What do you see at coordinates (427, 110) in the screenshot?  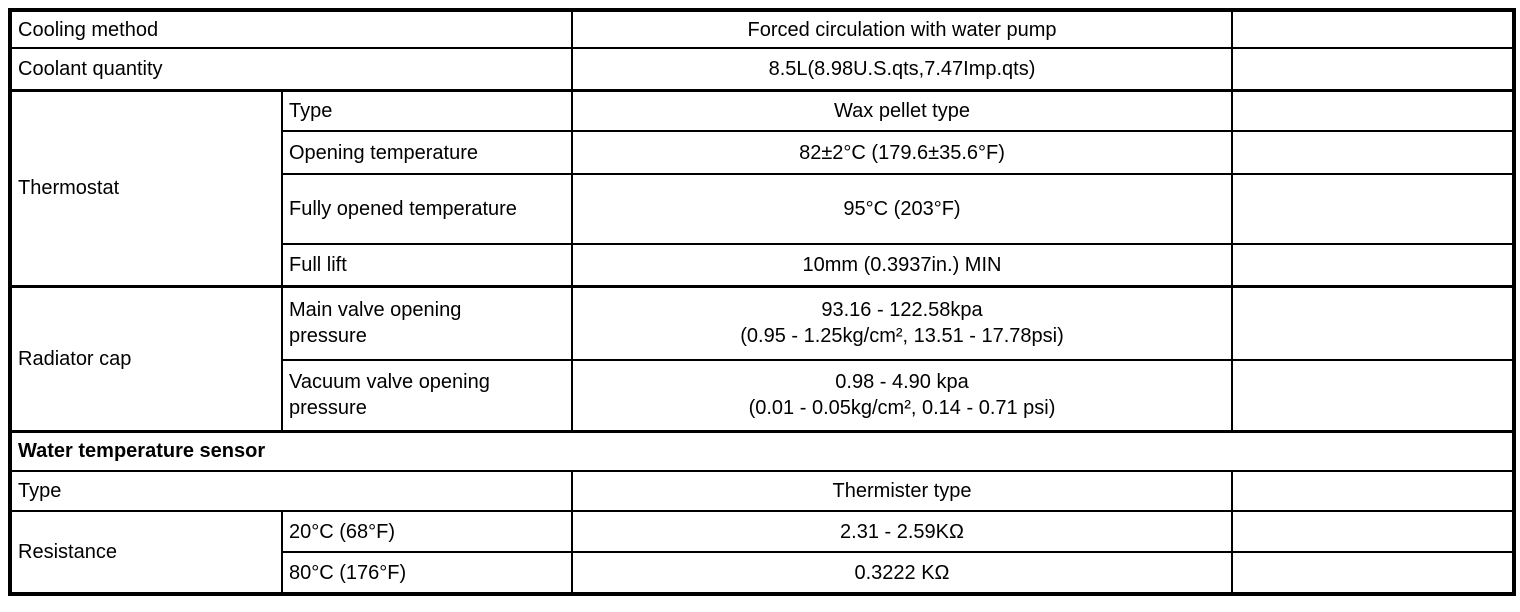 I see `thermostat-type-label: Type` at bounding box center [427, 110].